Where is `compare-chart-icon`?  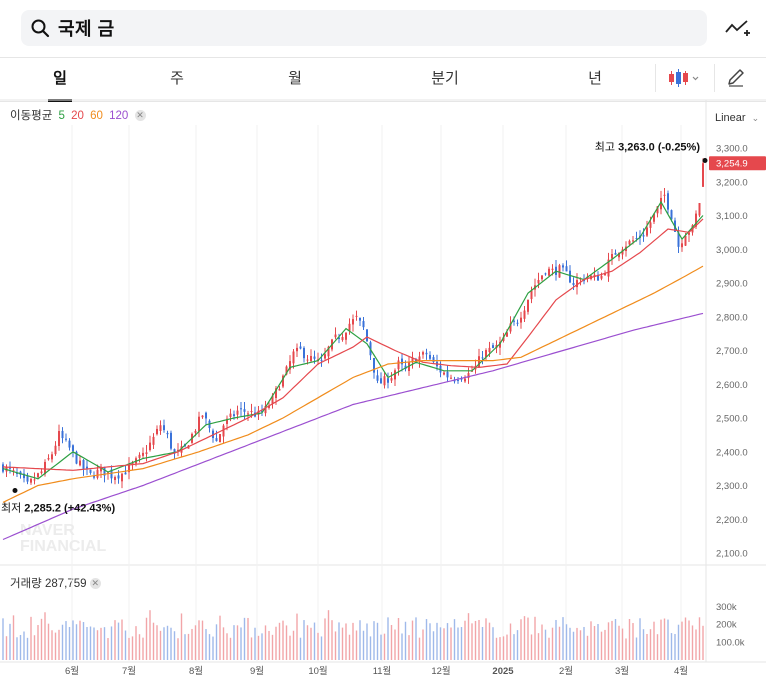
compare-chart-icon is located at coordinates (738, 29).